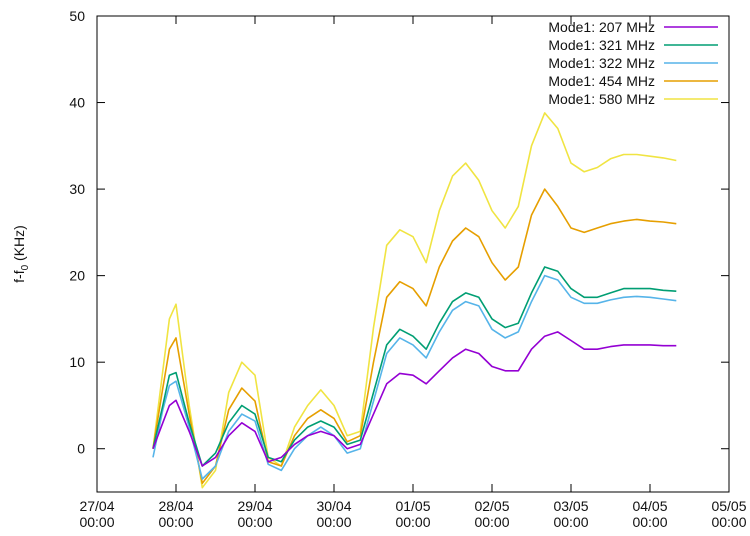 This screenshot has width=750, height=536. What do you see at coordinates (601, 81) in the screenshot?
I see `legend-label: Mode1: 454 MHz` at bounding box center [601, 81].